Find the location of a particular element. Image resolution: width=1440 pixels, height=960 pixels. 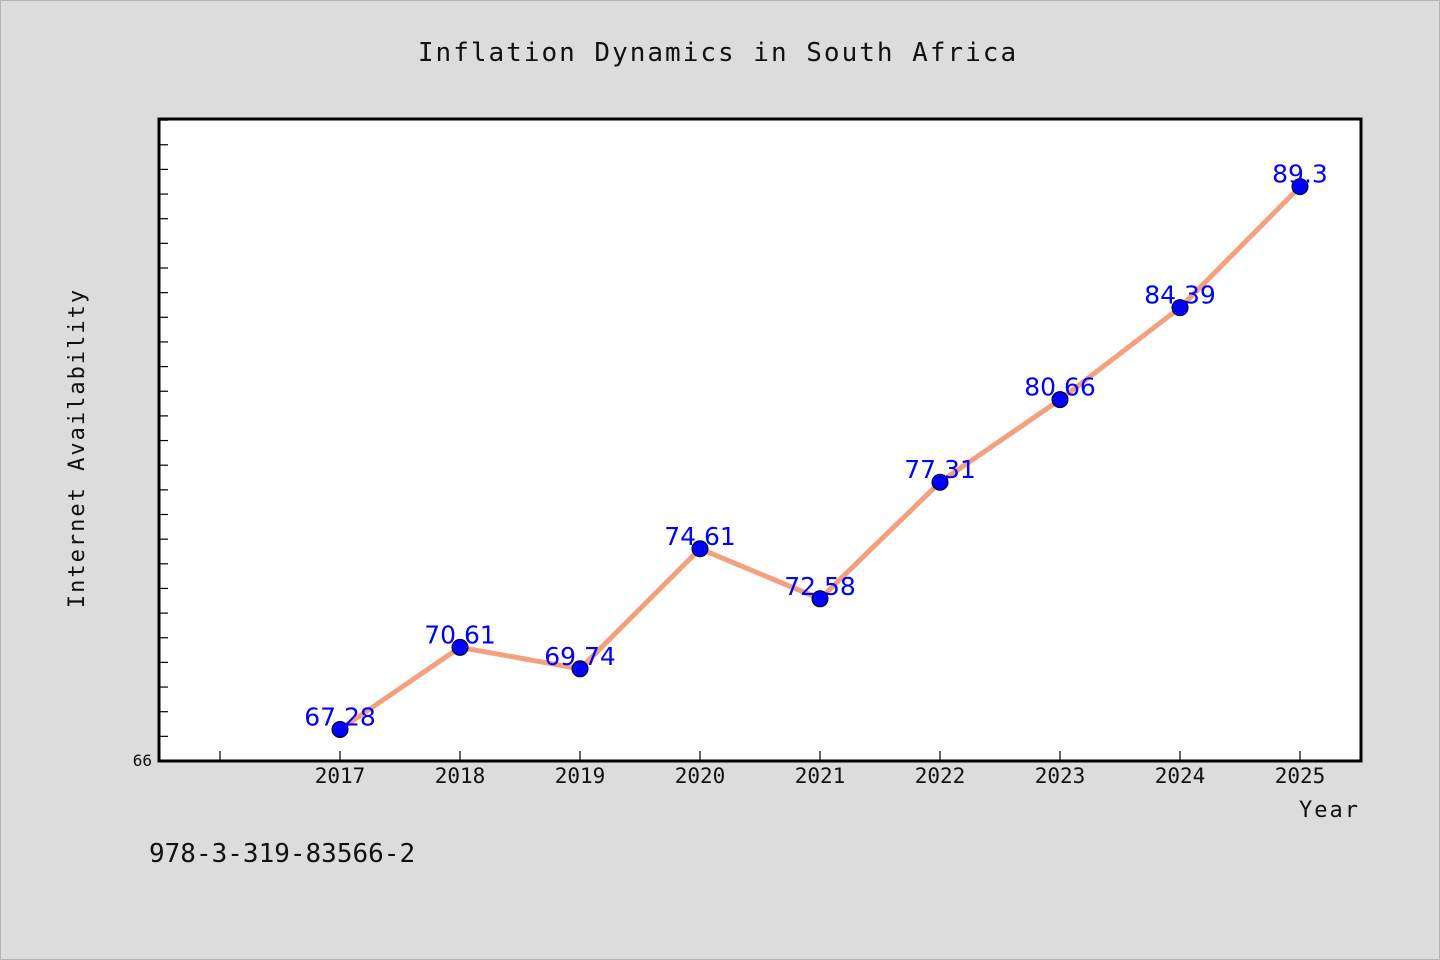

data-label-2021: 72.58 is located at coordinates (820, 586).